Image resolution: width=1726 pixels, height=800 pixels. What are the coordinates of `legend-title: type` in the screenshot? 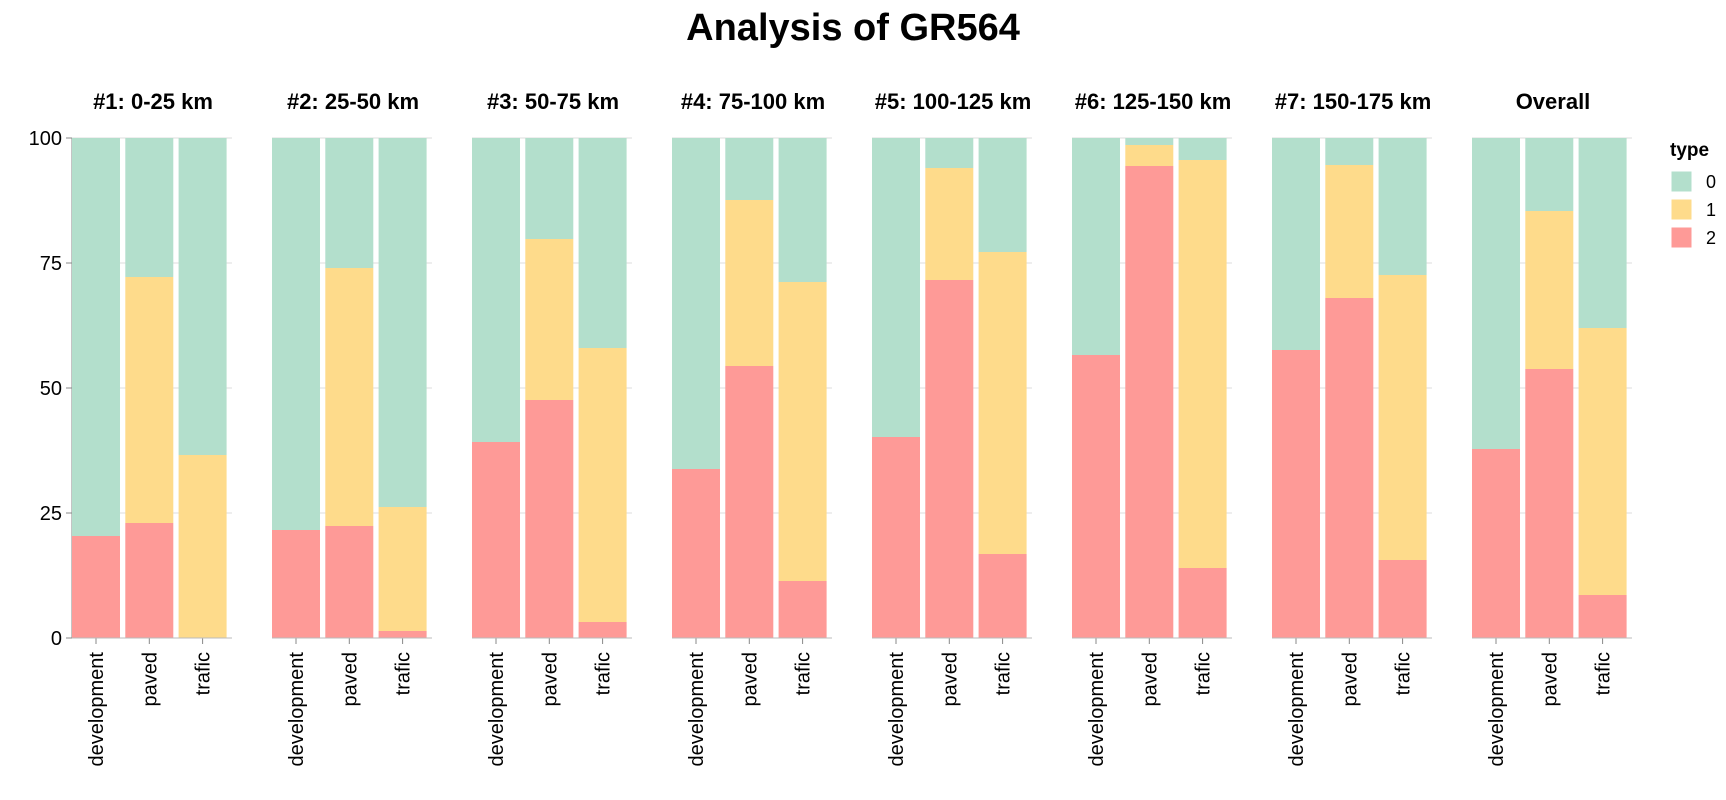 It's located at (1689, 150).